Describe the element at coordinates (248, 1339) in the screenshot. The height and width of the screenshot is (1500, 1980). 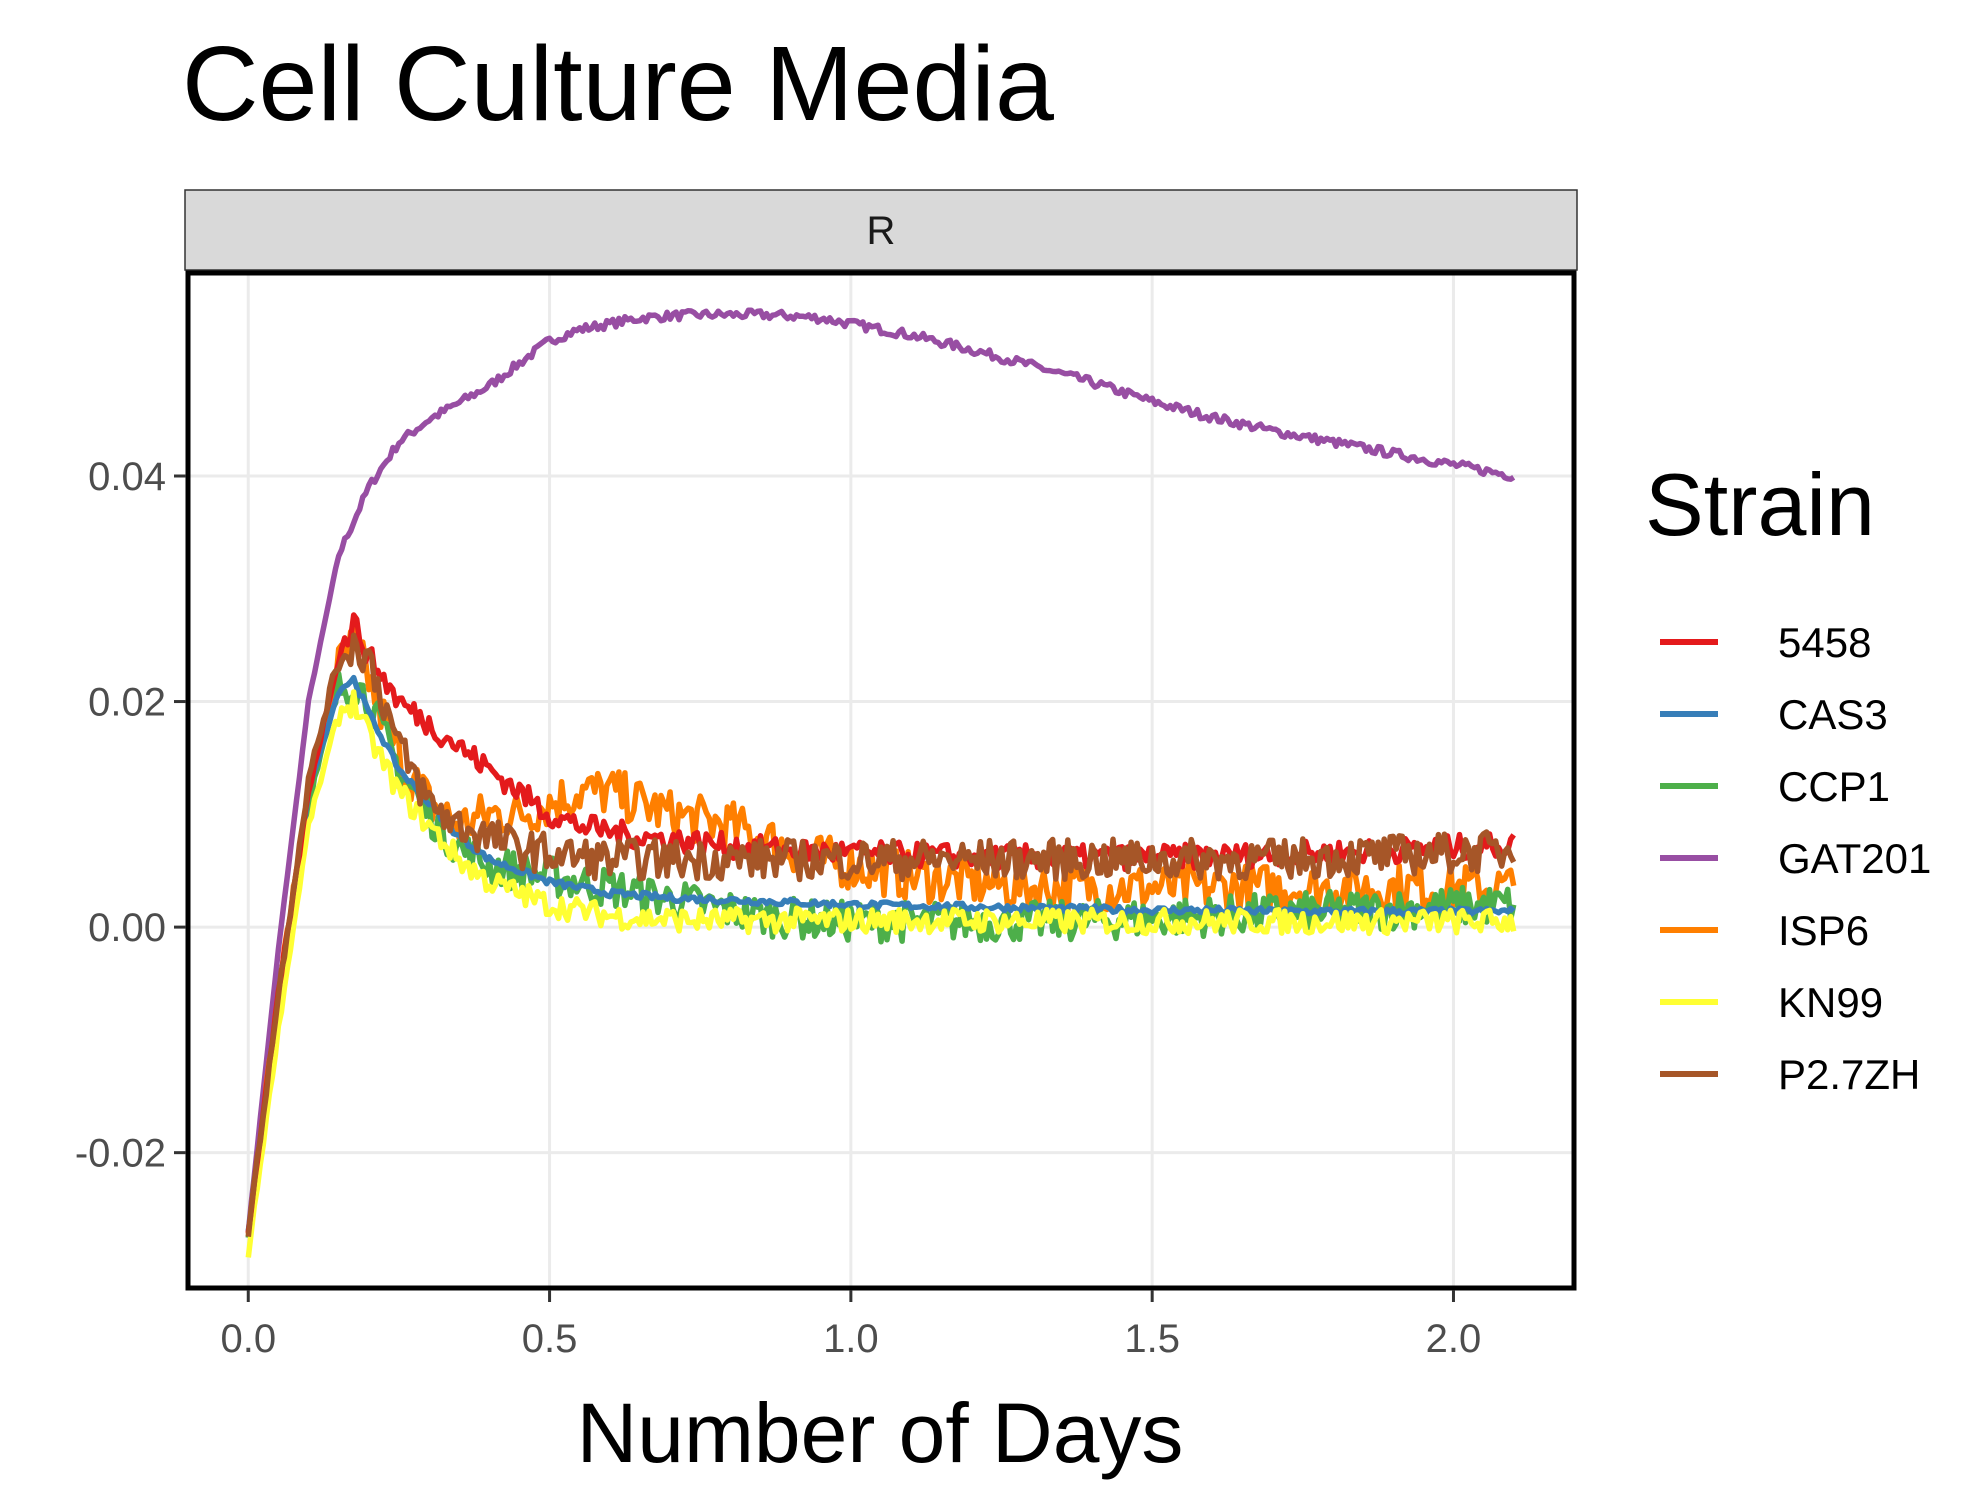
I see `x-tick-label: 0.0` at that location.